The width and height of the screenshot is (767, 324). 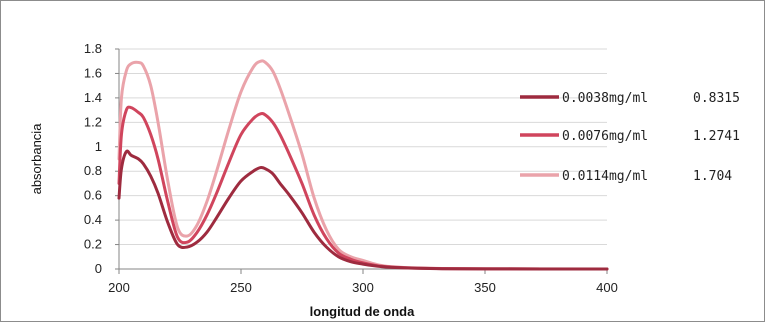 What do you see at coordinates (363, 287) in the screenshot?
I see `x-tick-label: 300` at bounding box center [363, 287].